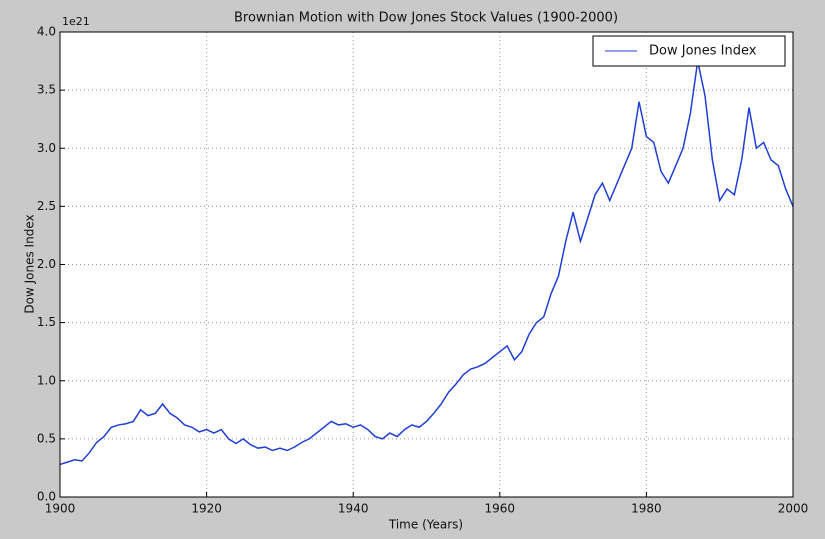  I want to click on x-axis-label: Time (Years), so click(425, 525).